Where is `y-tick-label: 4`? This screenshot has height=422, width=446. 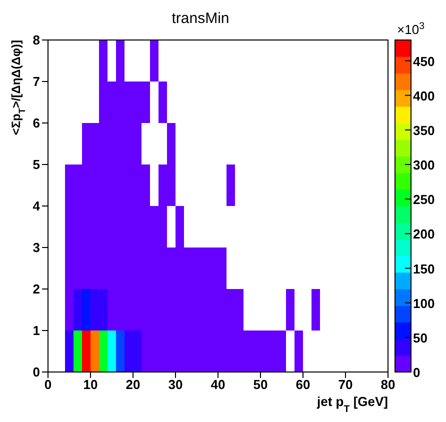 y-tick-label: 4 is located at coordinates (36, 206).